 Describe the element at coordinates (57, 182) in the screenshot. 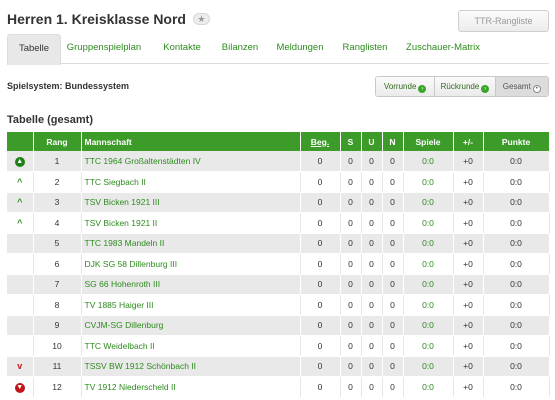

I see `rang-cell: 2` at that location.